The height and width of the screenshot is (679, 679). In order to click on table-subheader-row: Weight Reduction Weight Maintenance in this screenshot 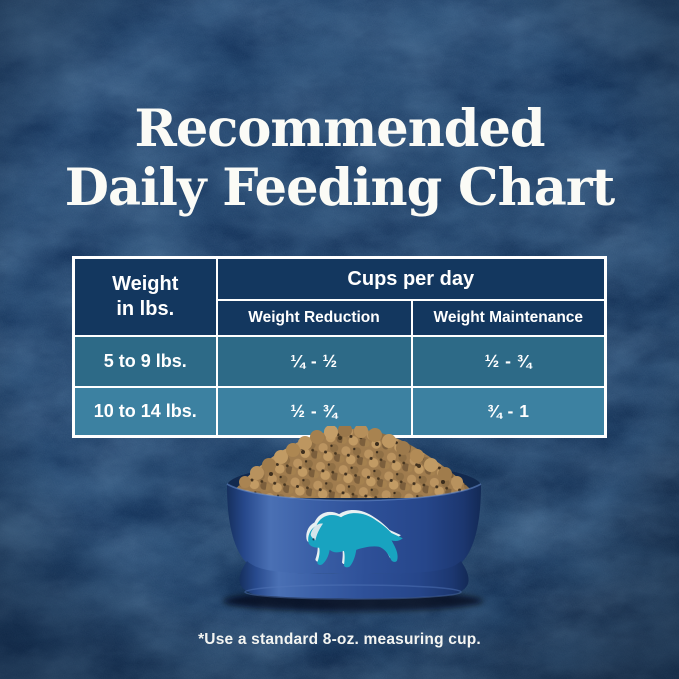, I will do `click(340, 318)`.